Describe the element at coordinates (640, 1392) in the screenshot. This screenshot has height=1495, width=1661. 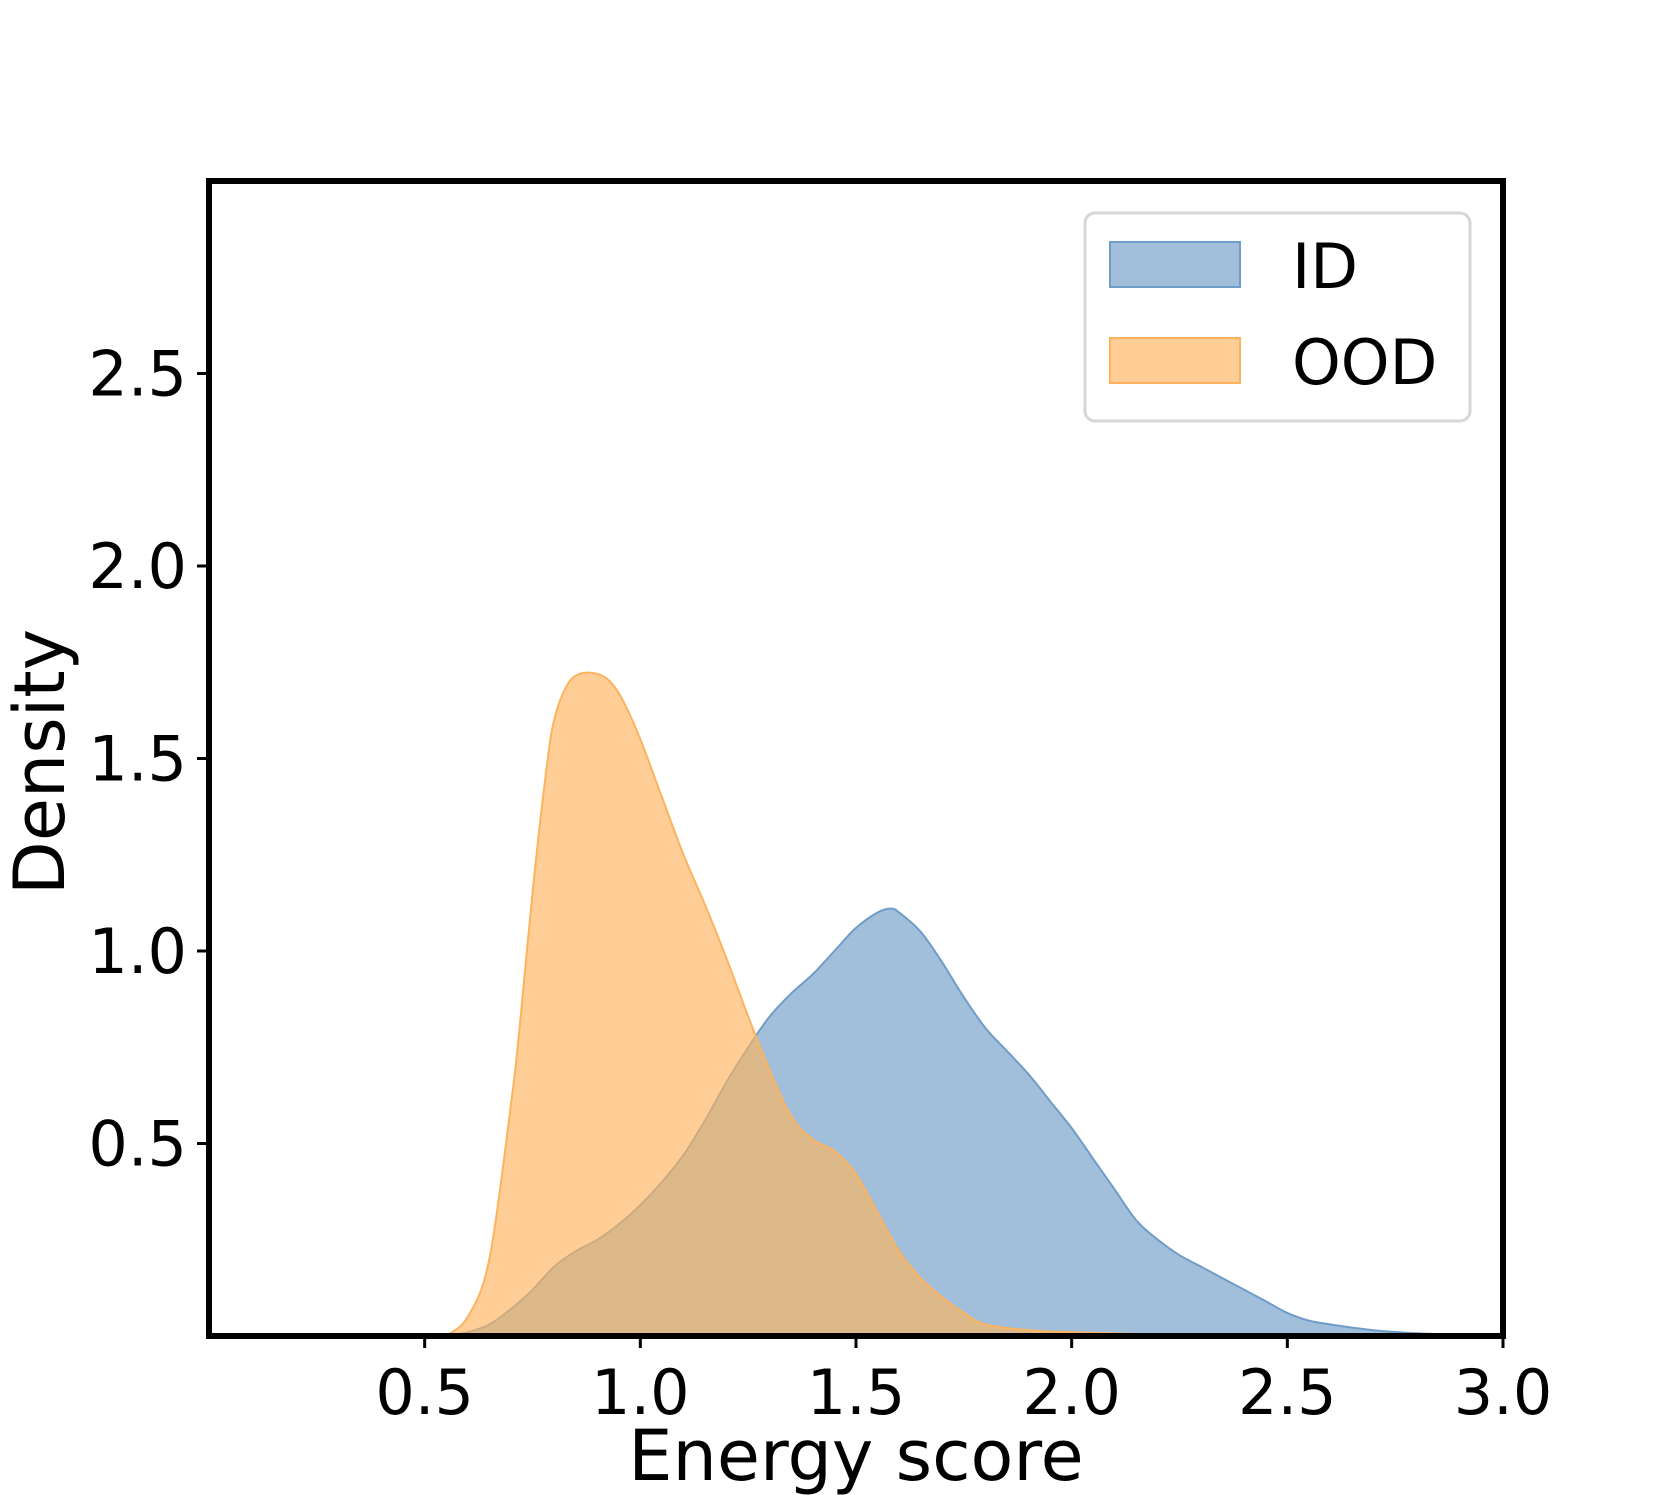
I see `x-tick-label: 1.0` at that location.